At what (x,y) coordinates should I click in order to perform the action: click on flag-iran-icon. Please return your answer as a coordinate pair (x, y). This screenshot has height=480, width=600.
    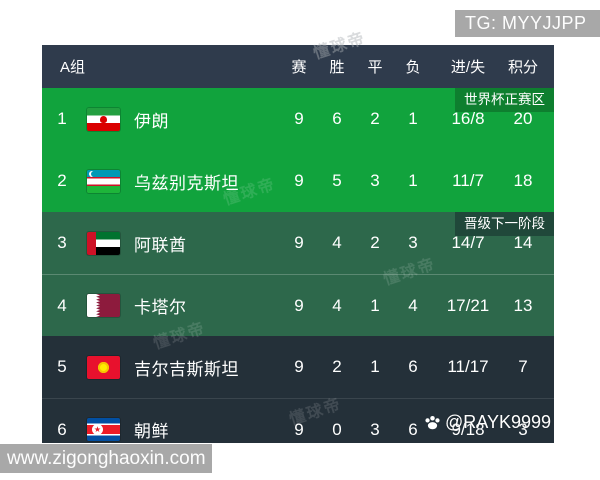
    Looking at the image, I should click on (103, 119).